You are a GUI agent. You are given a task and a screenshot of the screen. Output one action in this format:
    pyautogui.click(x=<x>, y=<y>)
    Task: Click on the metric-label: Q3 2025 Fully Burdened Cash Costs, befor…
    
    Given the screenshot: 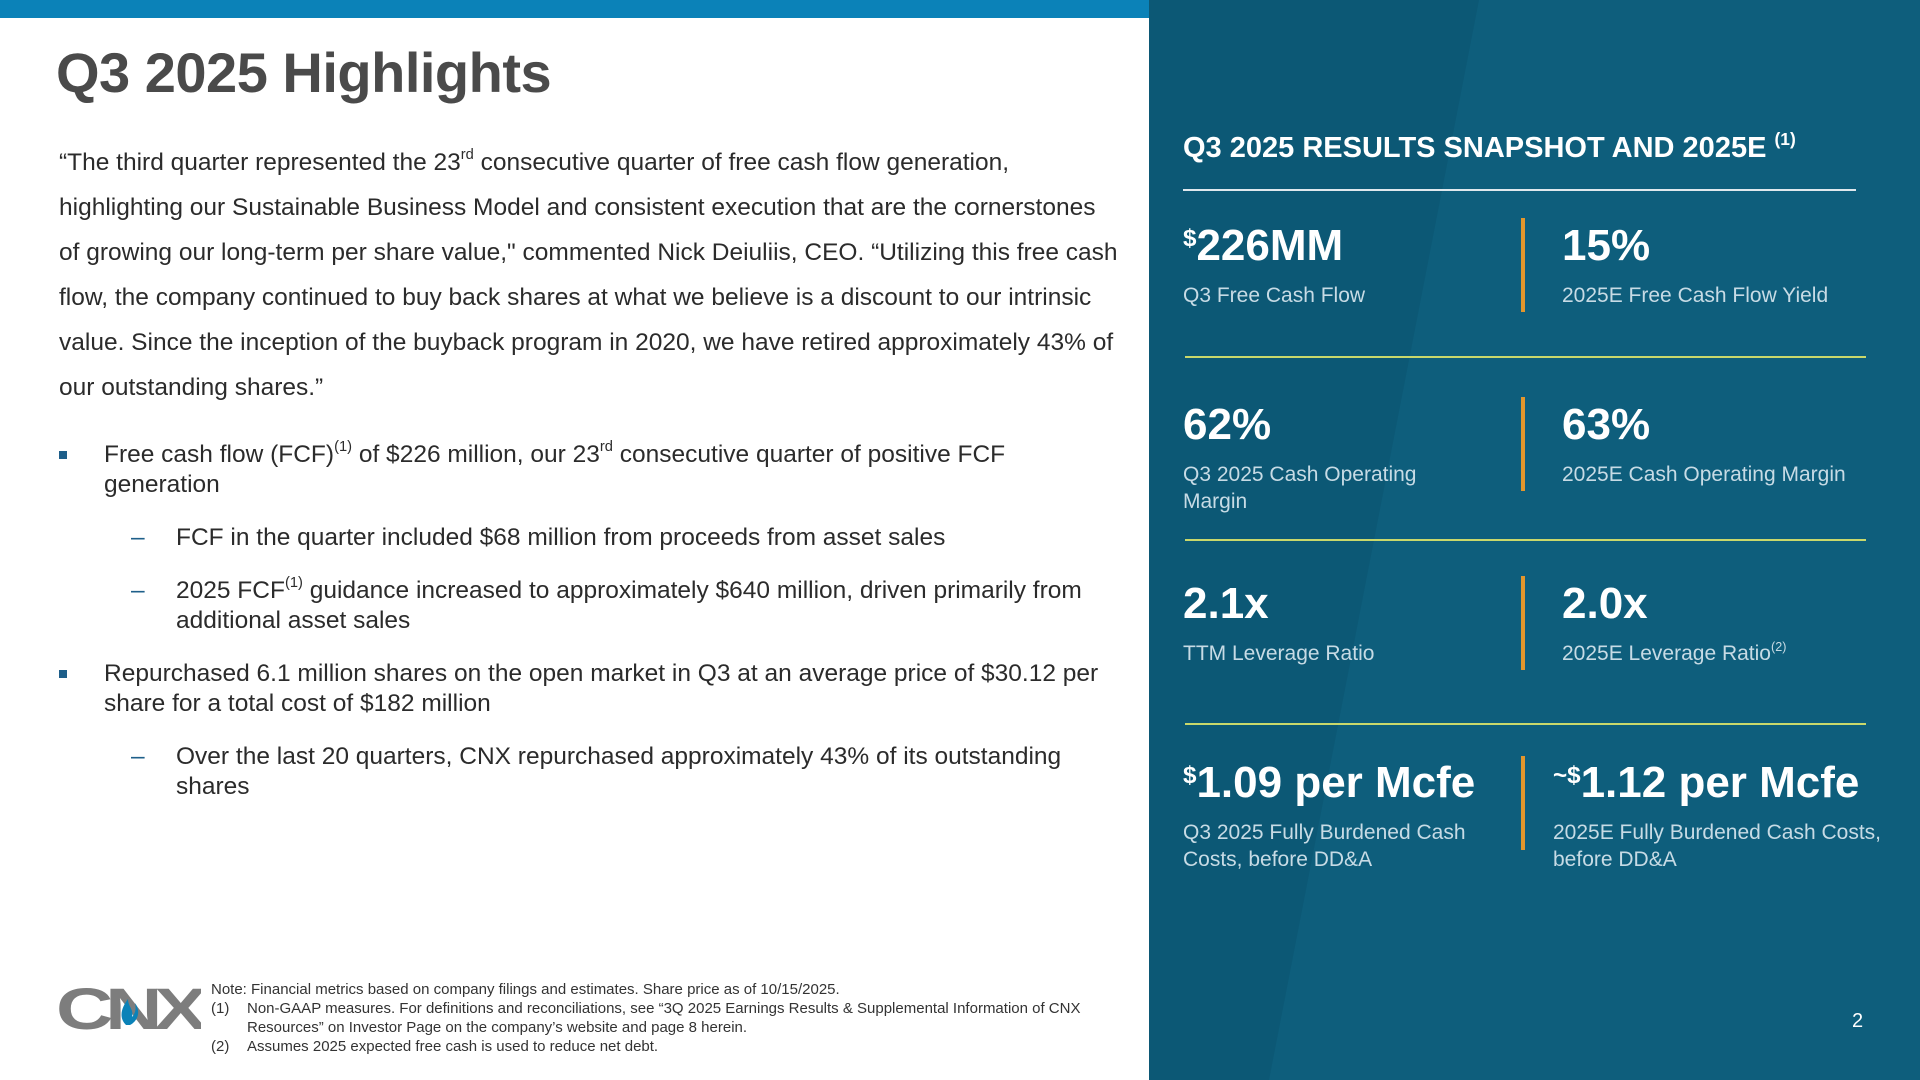 What is the action you would take?
    pyautogui.click(x=1324, y=846)
    